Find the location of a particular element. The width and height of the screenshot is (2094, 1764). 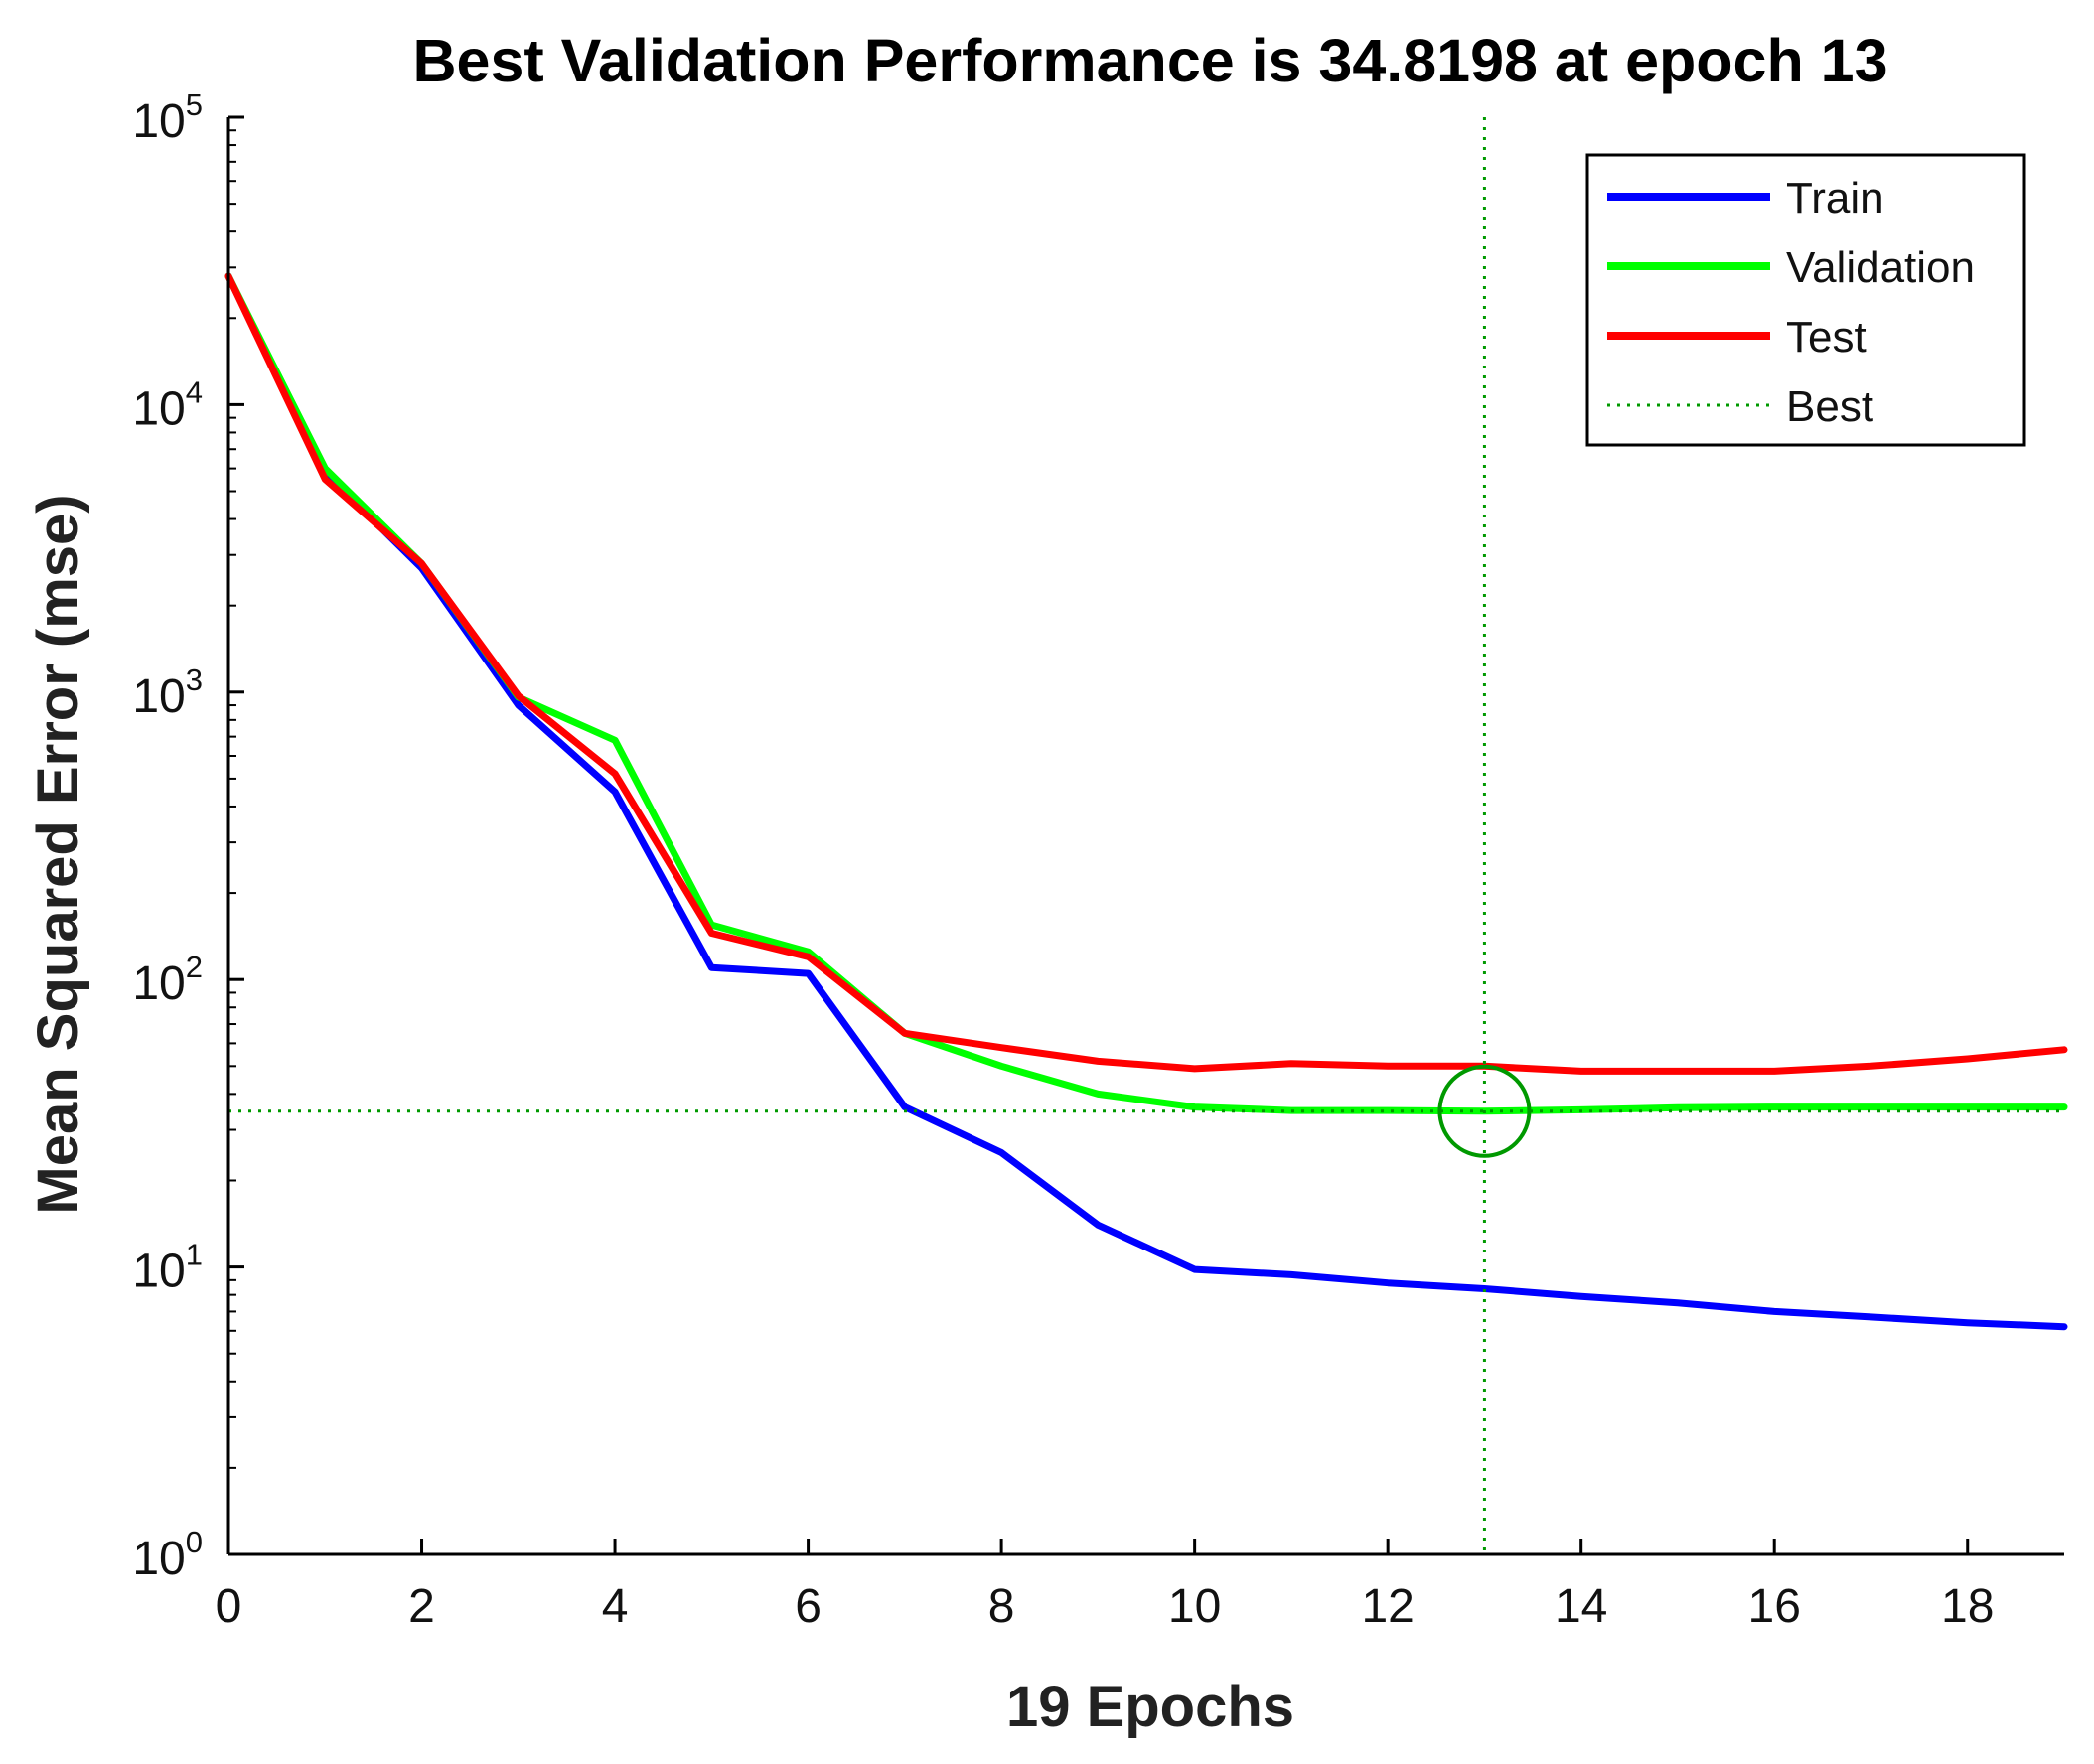

x-axis-label: 19 Epochs is located at coordinates (1150, 1707).